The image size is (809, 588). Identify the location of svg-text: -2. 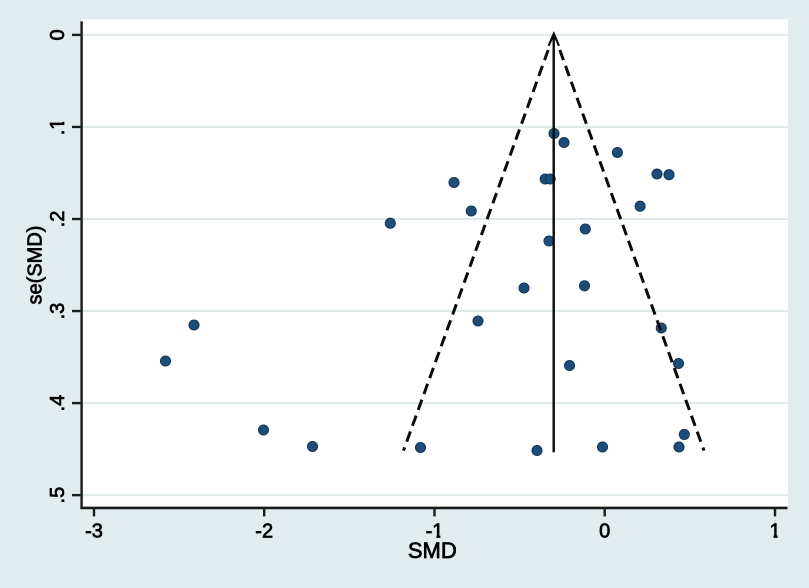
(264, 532).